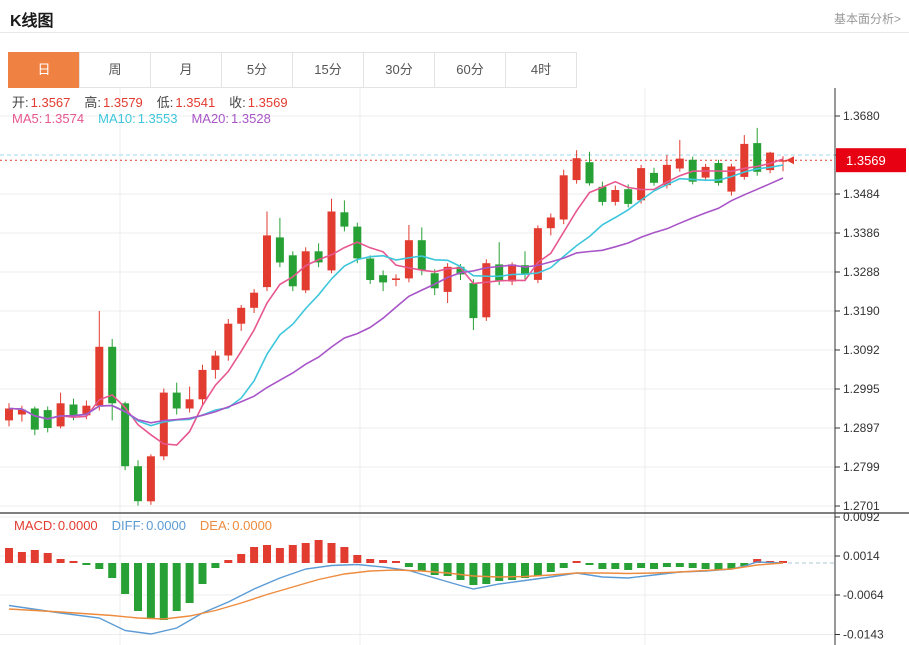  What do you see at coordinates (861, 350) in the screenshot?
I see `svg-text: 1.3092` at bounding box center [861, 350].